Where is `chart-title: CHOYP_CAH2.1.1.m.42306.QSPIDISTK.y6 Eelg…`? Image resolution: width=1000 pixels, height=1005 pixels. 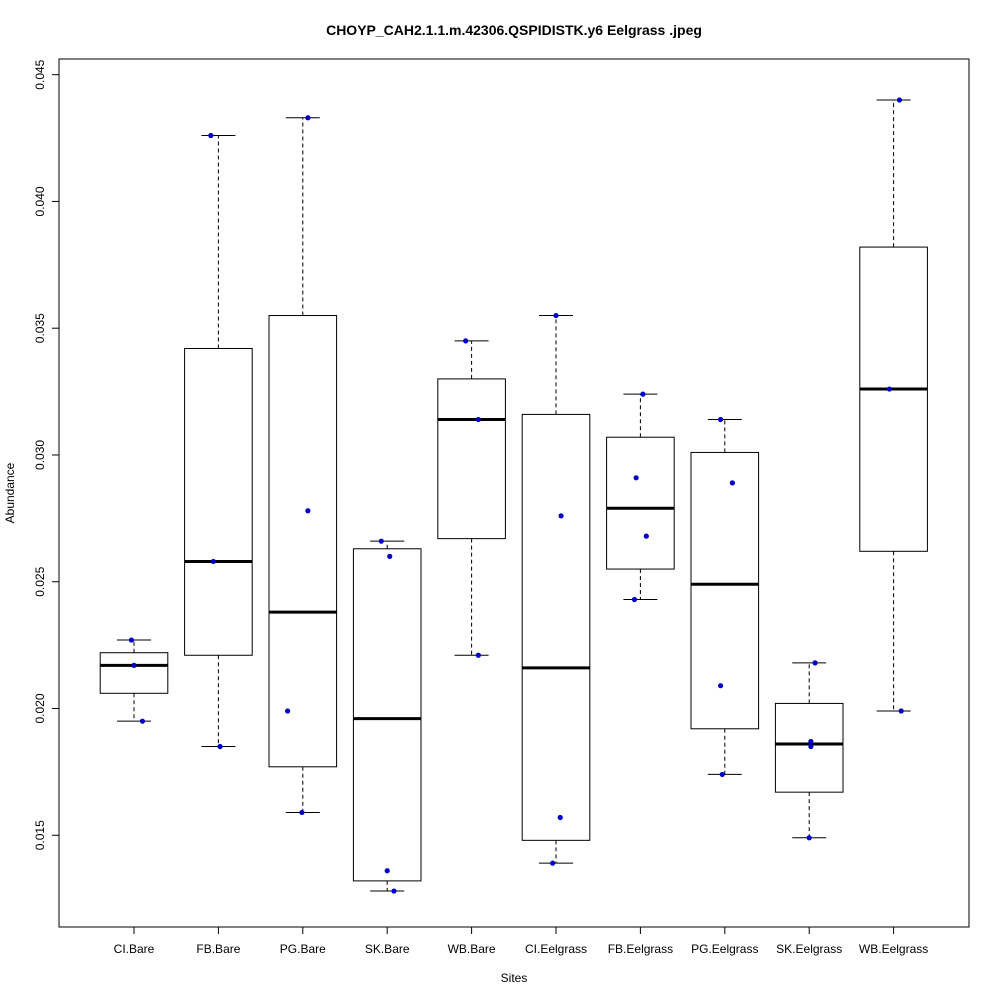
chart-title: CHOYP_CAH2.1.1.m.42306.QSPIDISTK.y6 Eelg… is located at coordinates (514, 30).